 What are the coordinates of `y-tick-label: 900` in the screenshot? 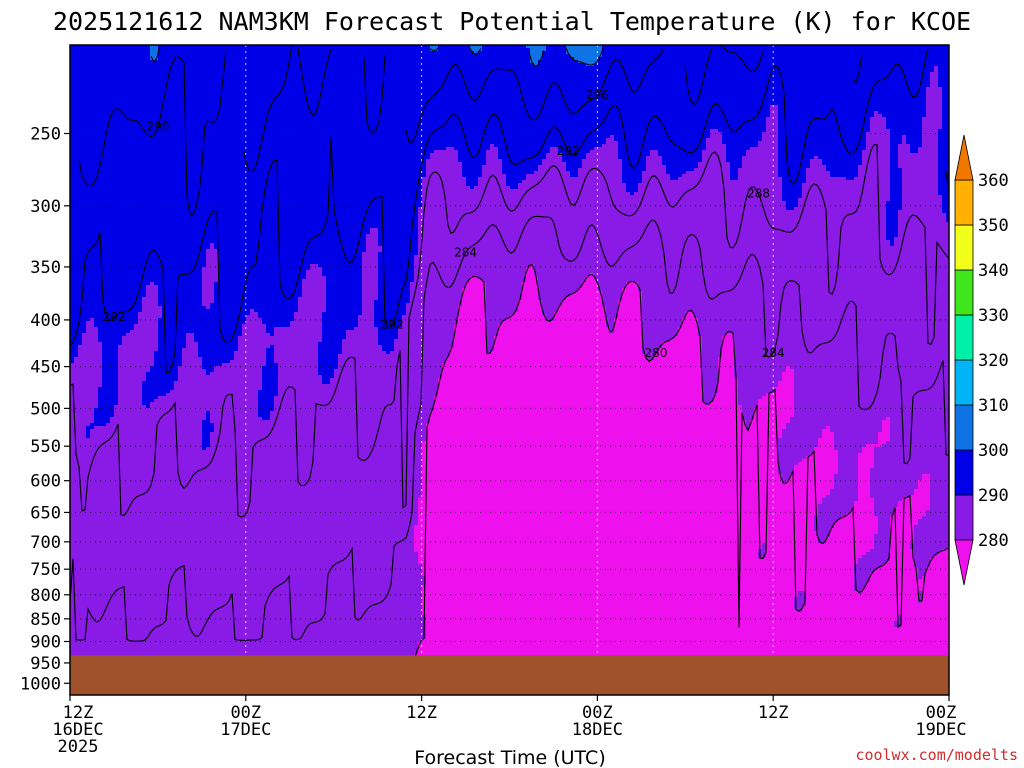 It's located at (45, 642).